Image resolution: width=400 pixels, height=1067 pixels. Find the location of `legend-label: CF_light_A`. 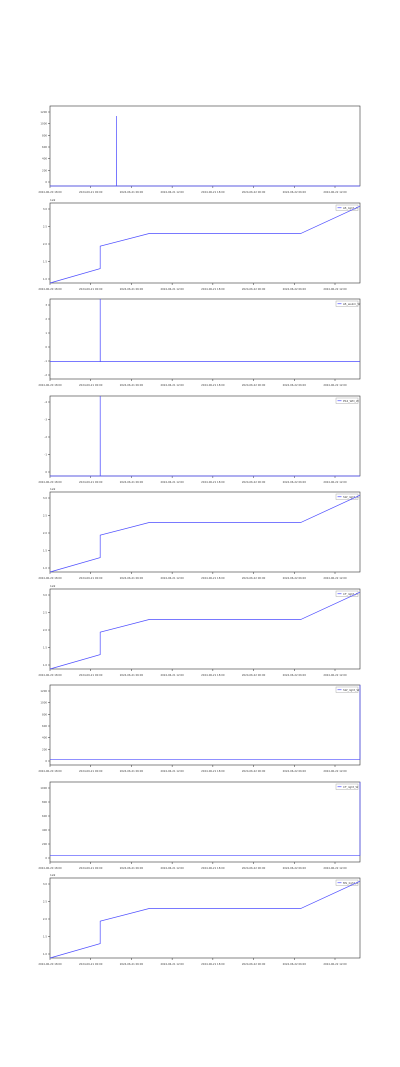

legend-label: CF_light_A is located at coordinates (350, 594).